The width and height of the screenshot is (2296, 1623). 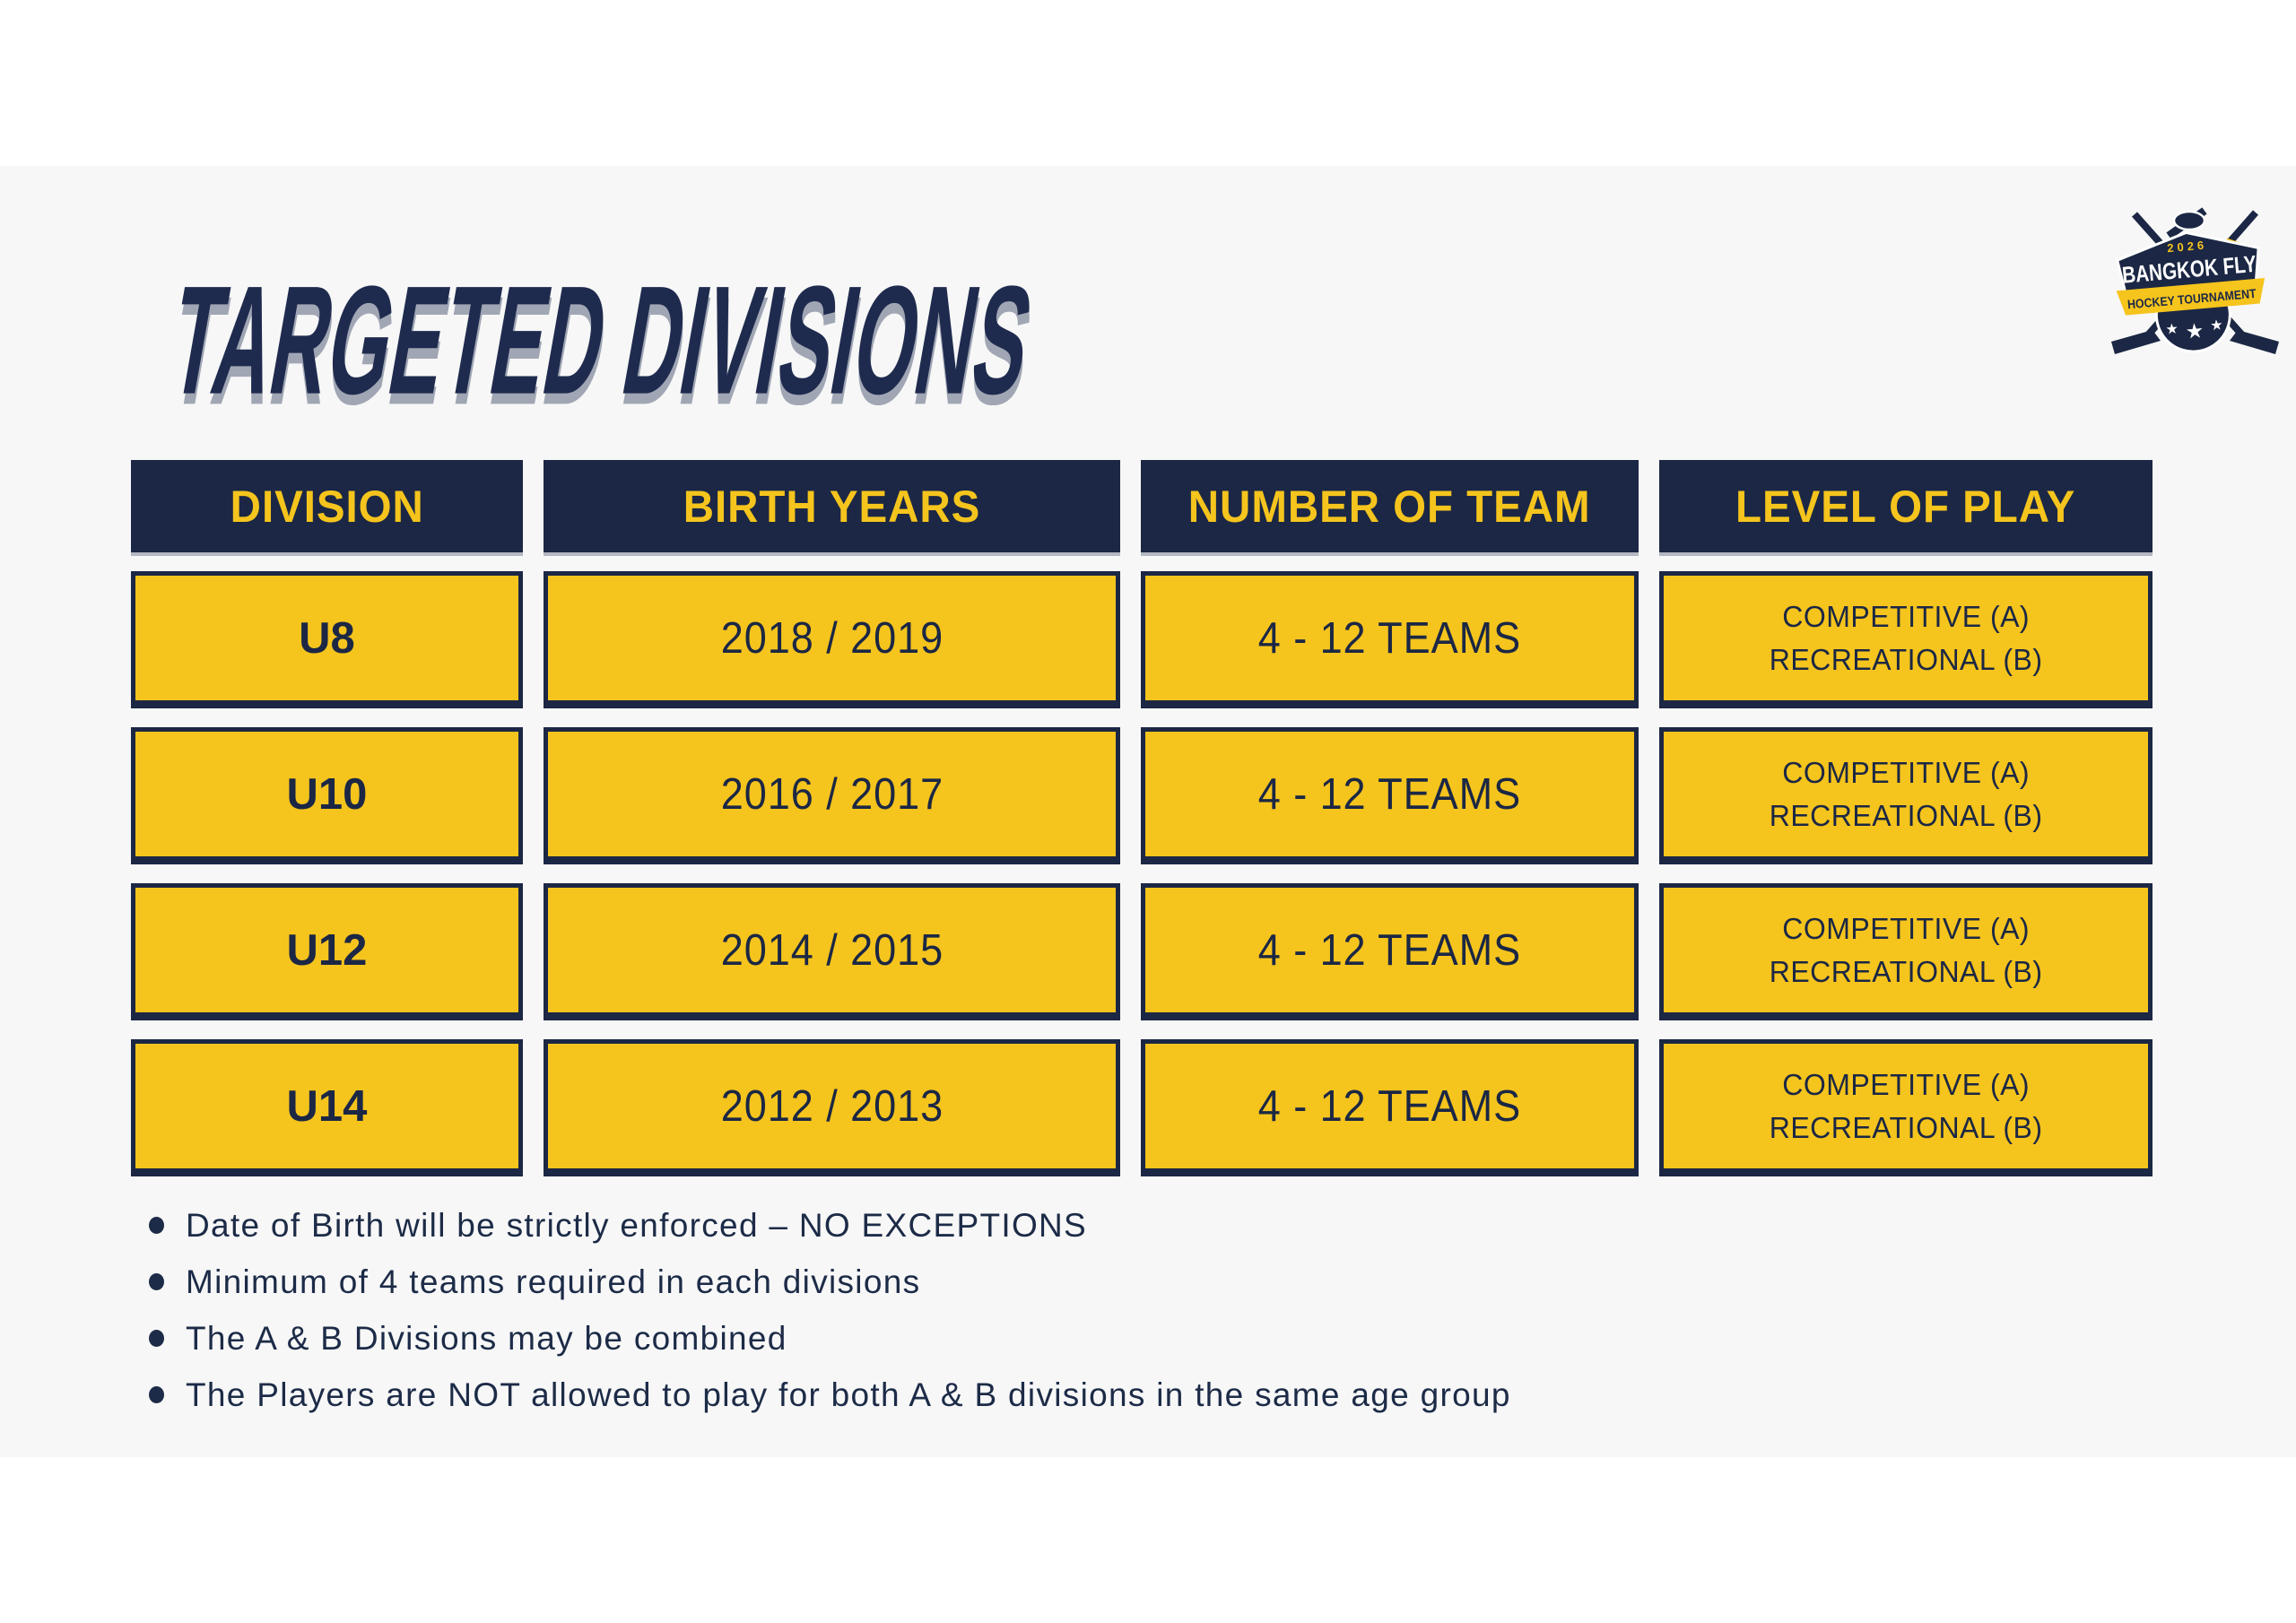 I want to click on cell-division: U12, so click(x=327, y=951).